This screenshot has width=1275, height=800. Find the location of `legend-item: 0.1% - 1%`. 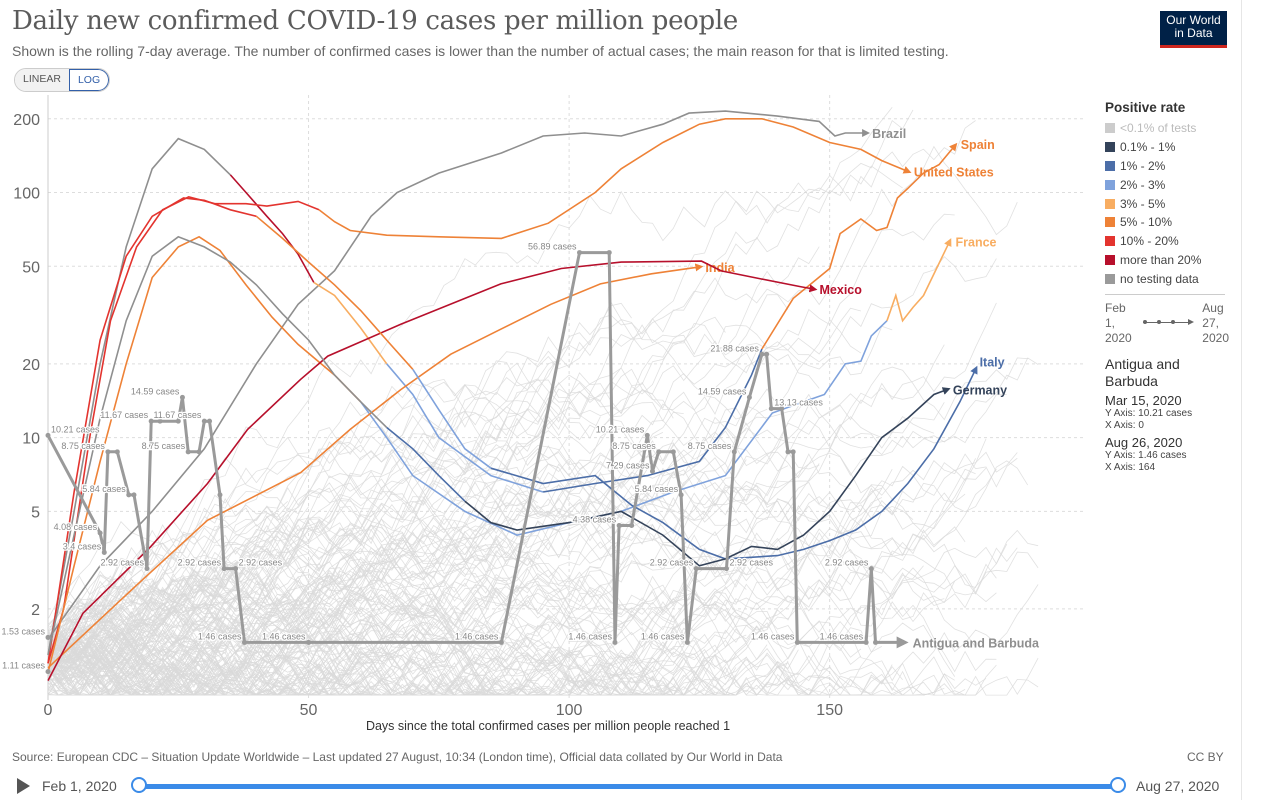

legend-item: 0.1% - 1% is located at coordinates (1170, 147).